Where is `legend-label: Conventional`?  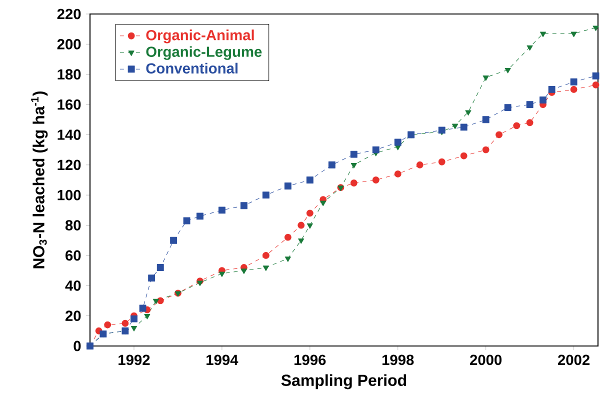
legend-label: Conventional is located at coordinates (192, 68).